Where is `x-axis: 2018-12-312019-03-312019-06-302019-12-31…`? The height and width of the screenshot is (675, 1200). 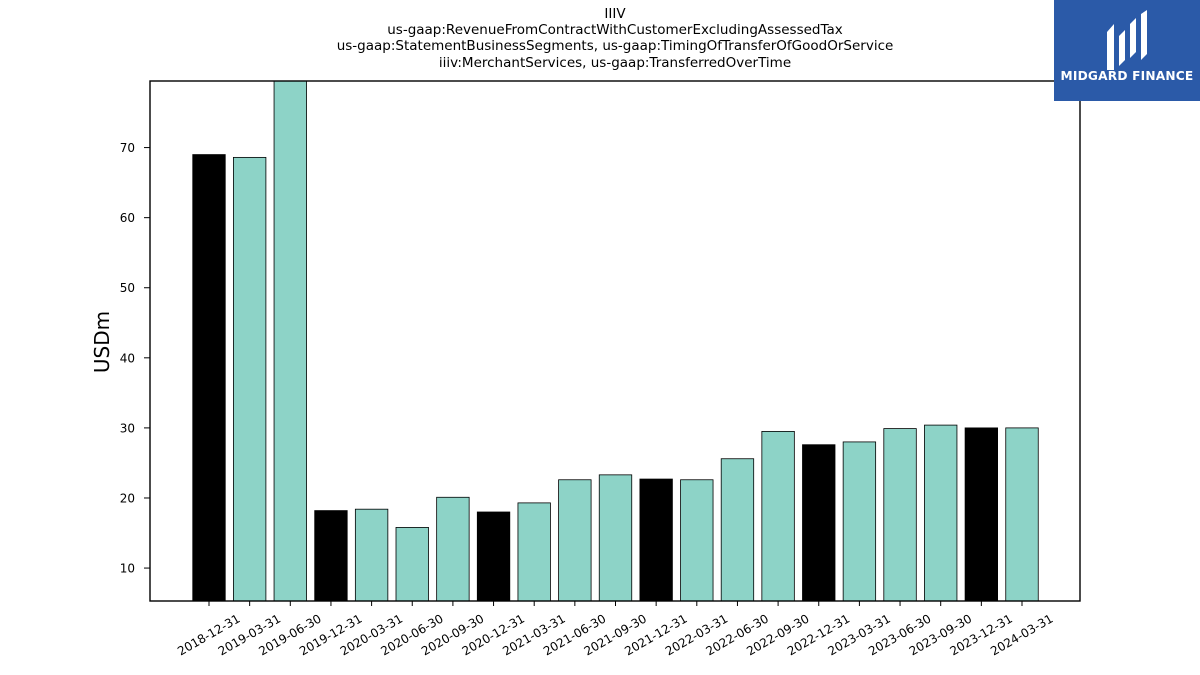
x-axis: 2018-12-312019-03-312019-06-302019-12-31… is located at coordinates (615, 629).